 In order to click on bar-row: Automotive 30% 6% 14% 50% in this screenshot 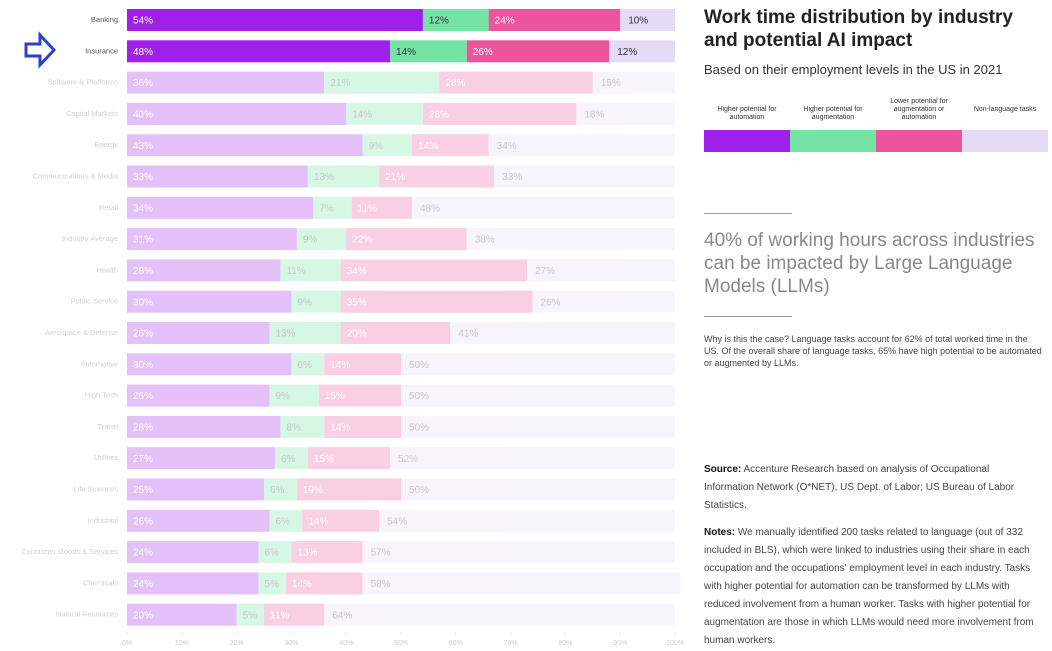, I will do `click(377, 364)`.